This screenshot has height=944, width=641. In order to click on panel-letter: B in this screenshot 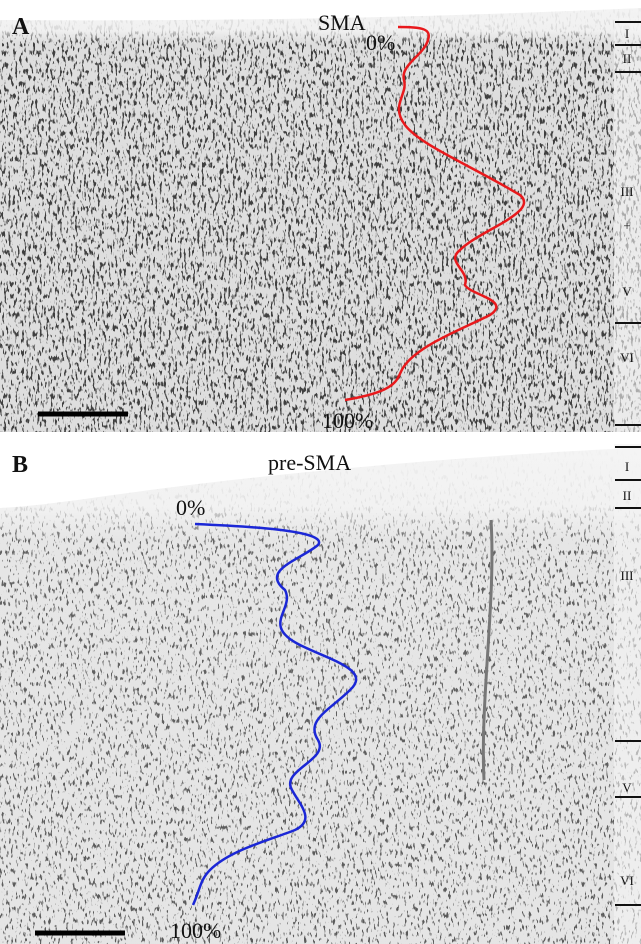, I will do `click(20, 465)`.